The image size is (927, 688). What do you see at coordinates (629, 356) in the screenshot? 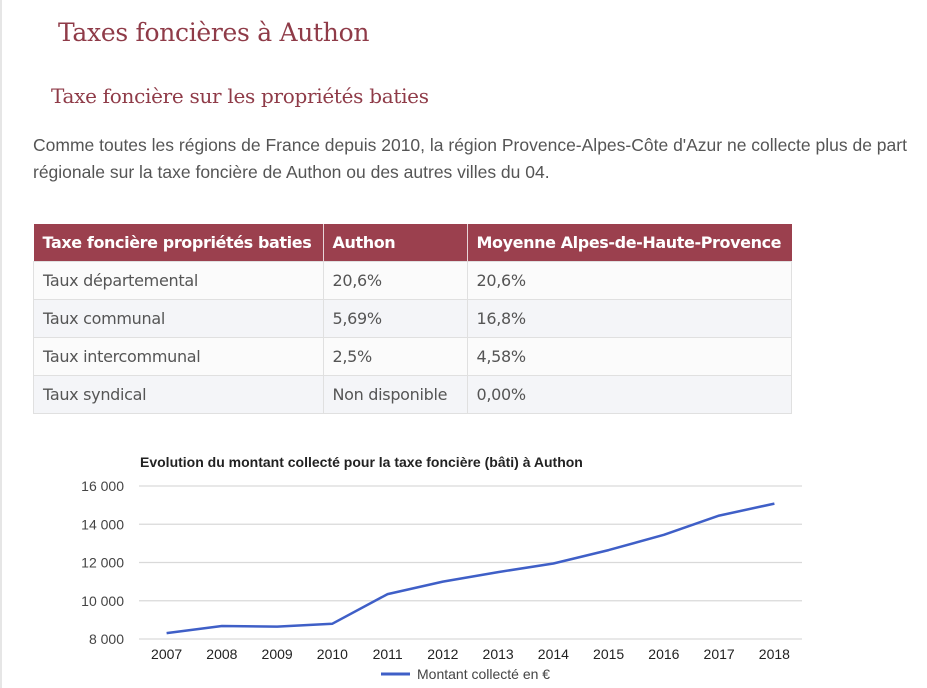
I see `table-cell: 4,58%` at bounding box center [629, 356].